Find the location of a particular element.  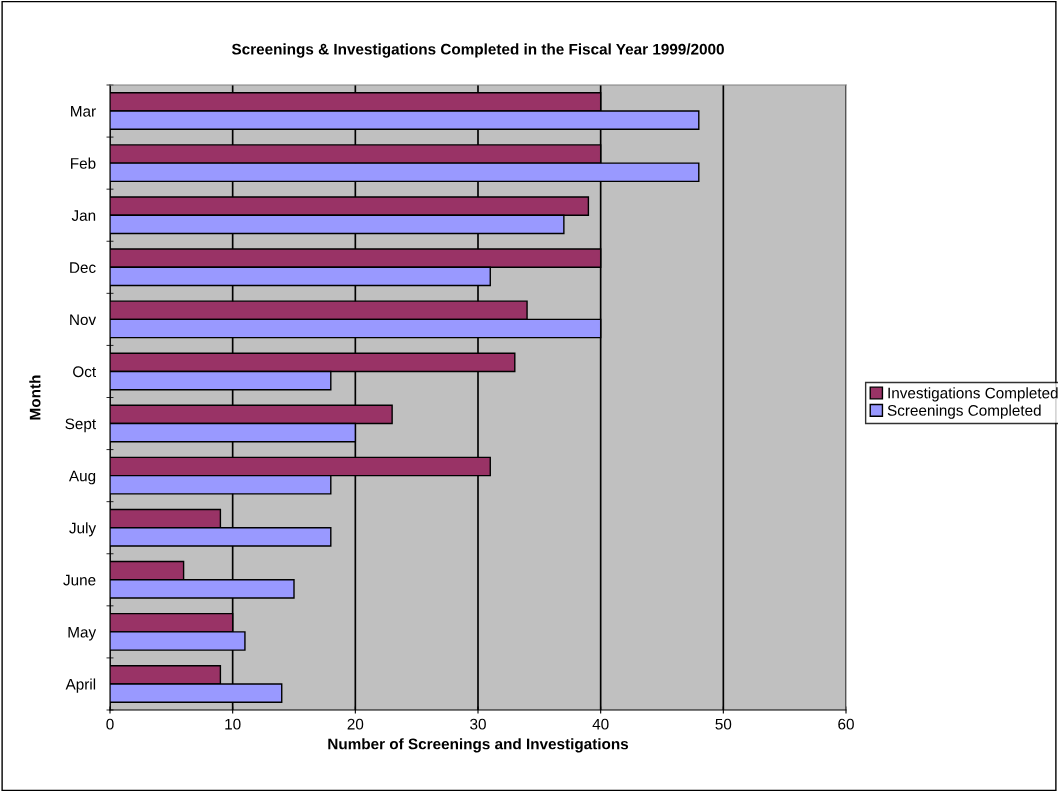

x-tick-label: 60 is located at coordinates (846, 724).